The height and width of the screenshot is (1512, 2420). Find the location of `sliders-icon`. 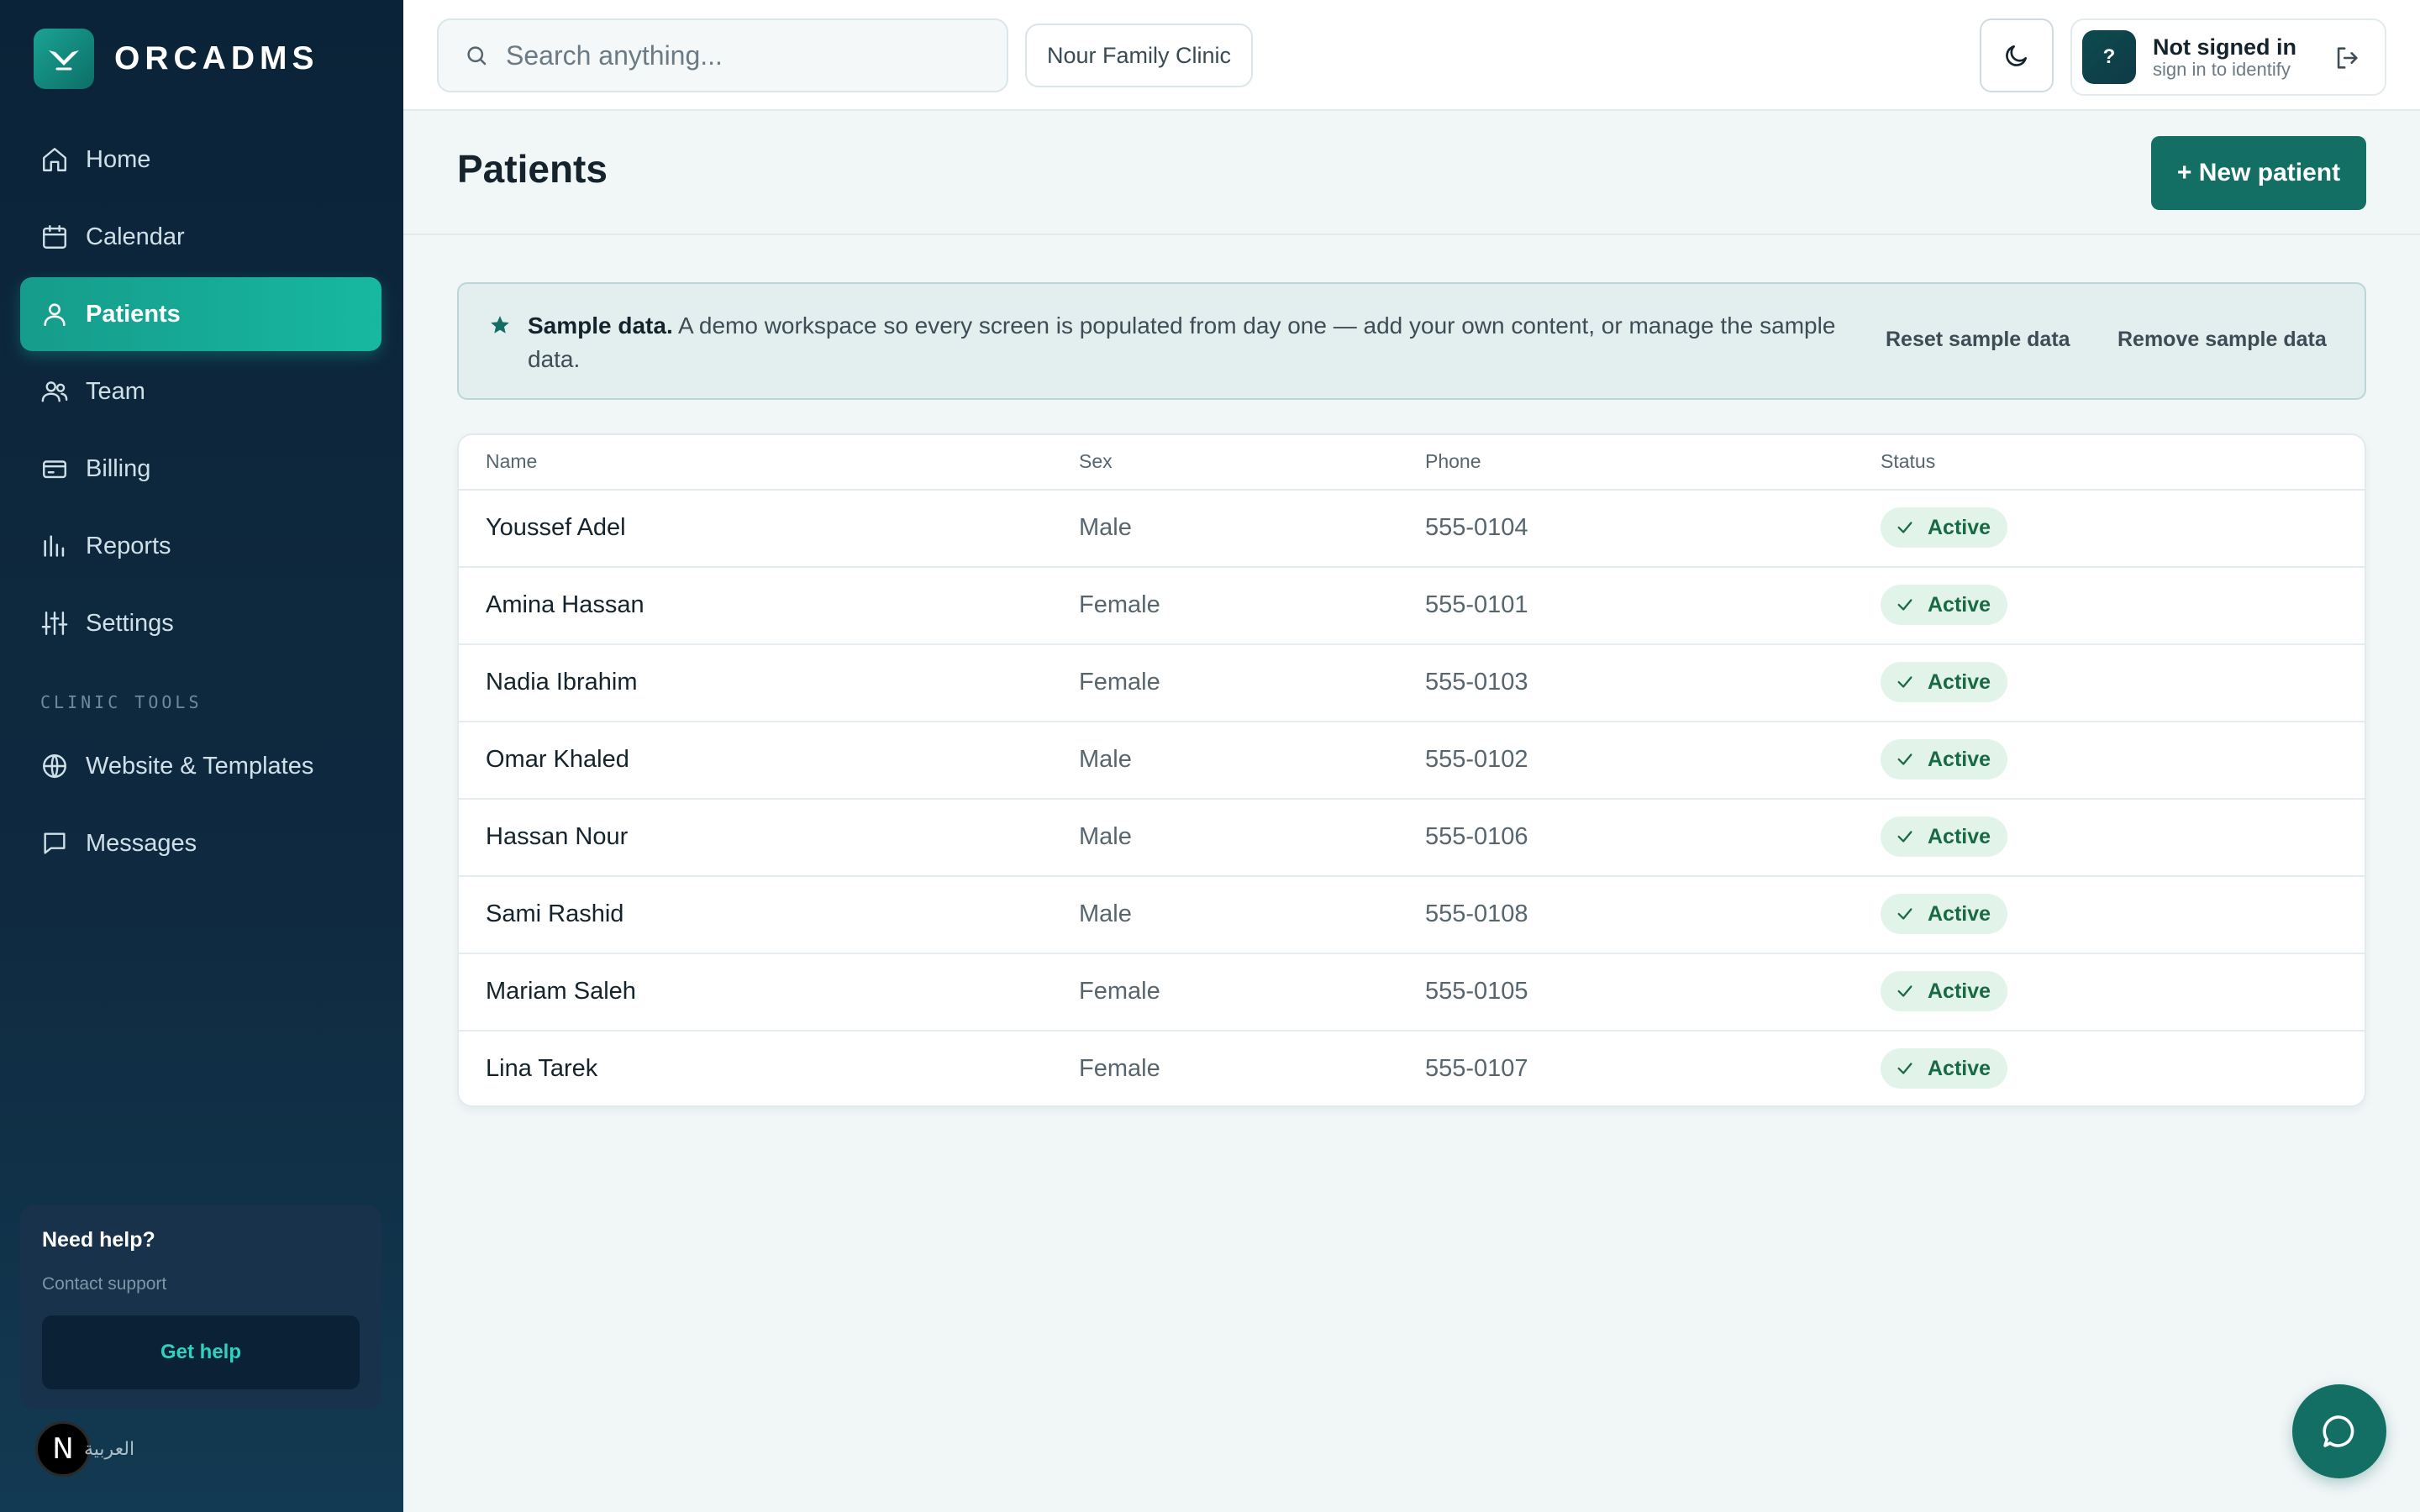

sliders-icon is located at coordinates (54, 623).